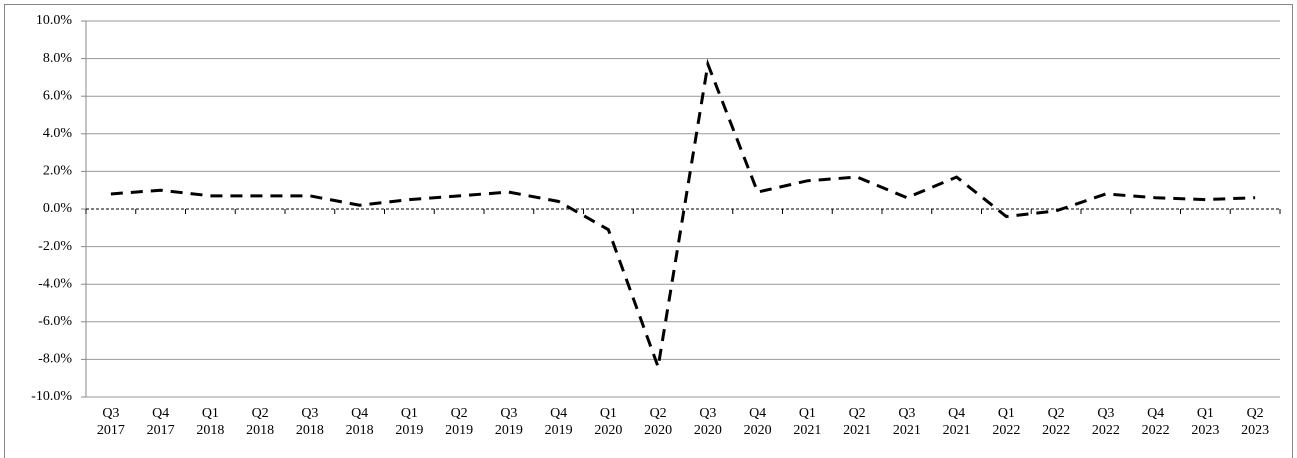 The image size is (1297, 458). Describe the element at coordinates (210, 422) in the screenshot. I see `x-tick-label: Q1 2018` at that location.